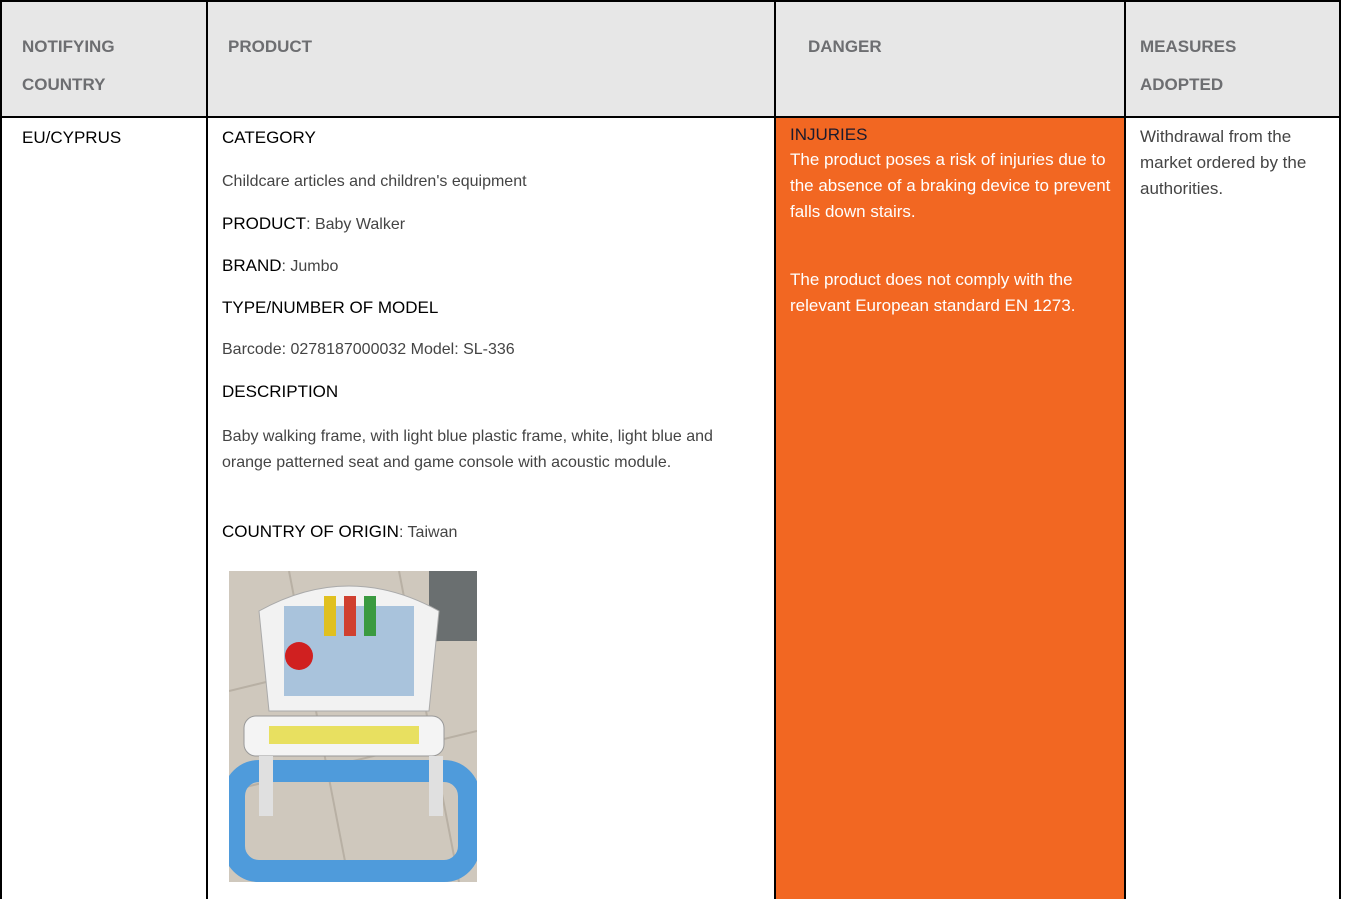 This screenshot has width=1347, height=899. Describe the element at coordinates (330, 307) in the screenshot. I see `label: TYPE/NUMBER OF MODEL` at that location.